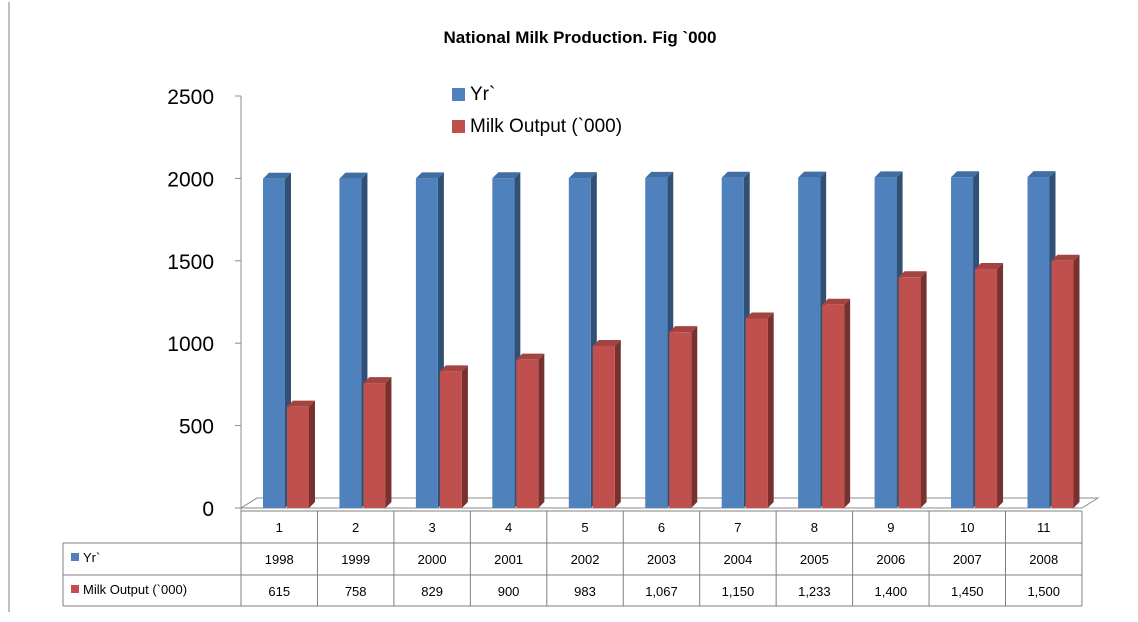 The image size is (1138, 622). Describe the element at coordinates (1043, 591) in the screenshot. I see `table-cell-value: 1,500` at that location.